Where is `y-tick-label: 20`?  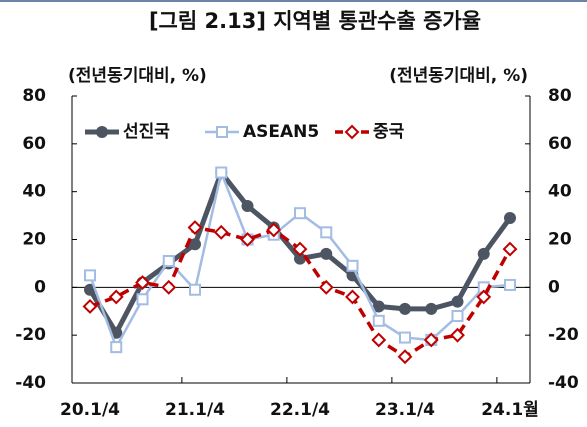 y-tick-label: 20 is located at coordinates (34, 240).